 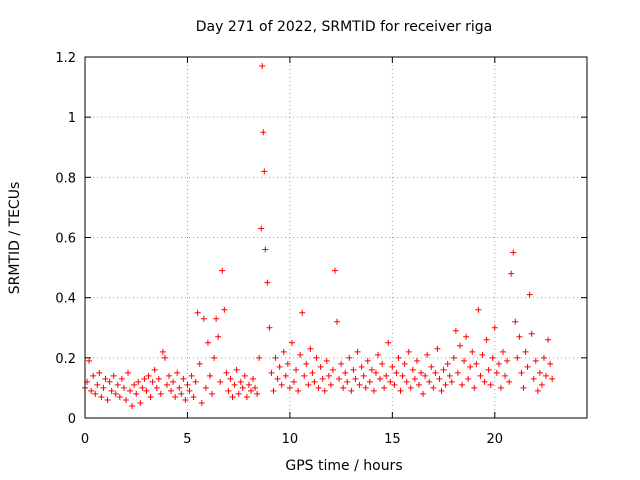 I want to click on x-tick-label: 15, so click(x=392, y=439).